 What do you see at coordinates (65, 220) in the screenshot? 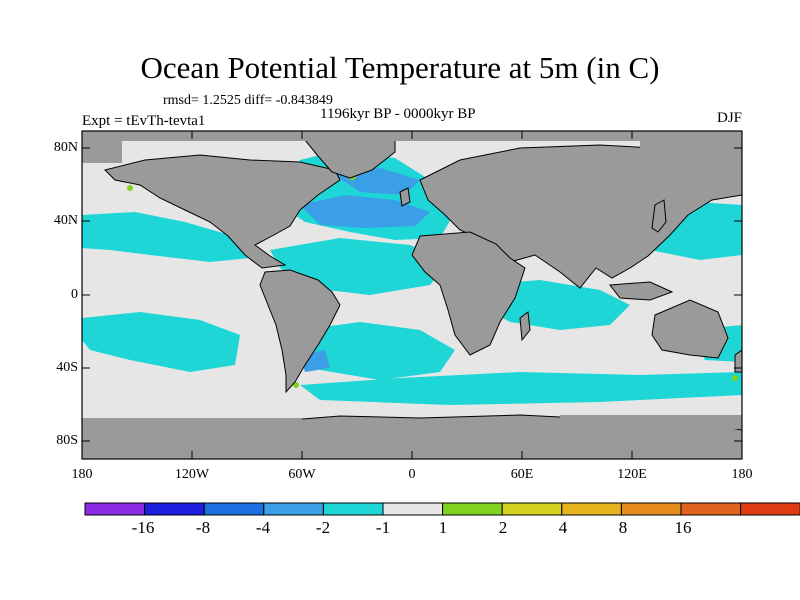
I see `y-tick-label: 40N` at bounding box center [65, 220].